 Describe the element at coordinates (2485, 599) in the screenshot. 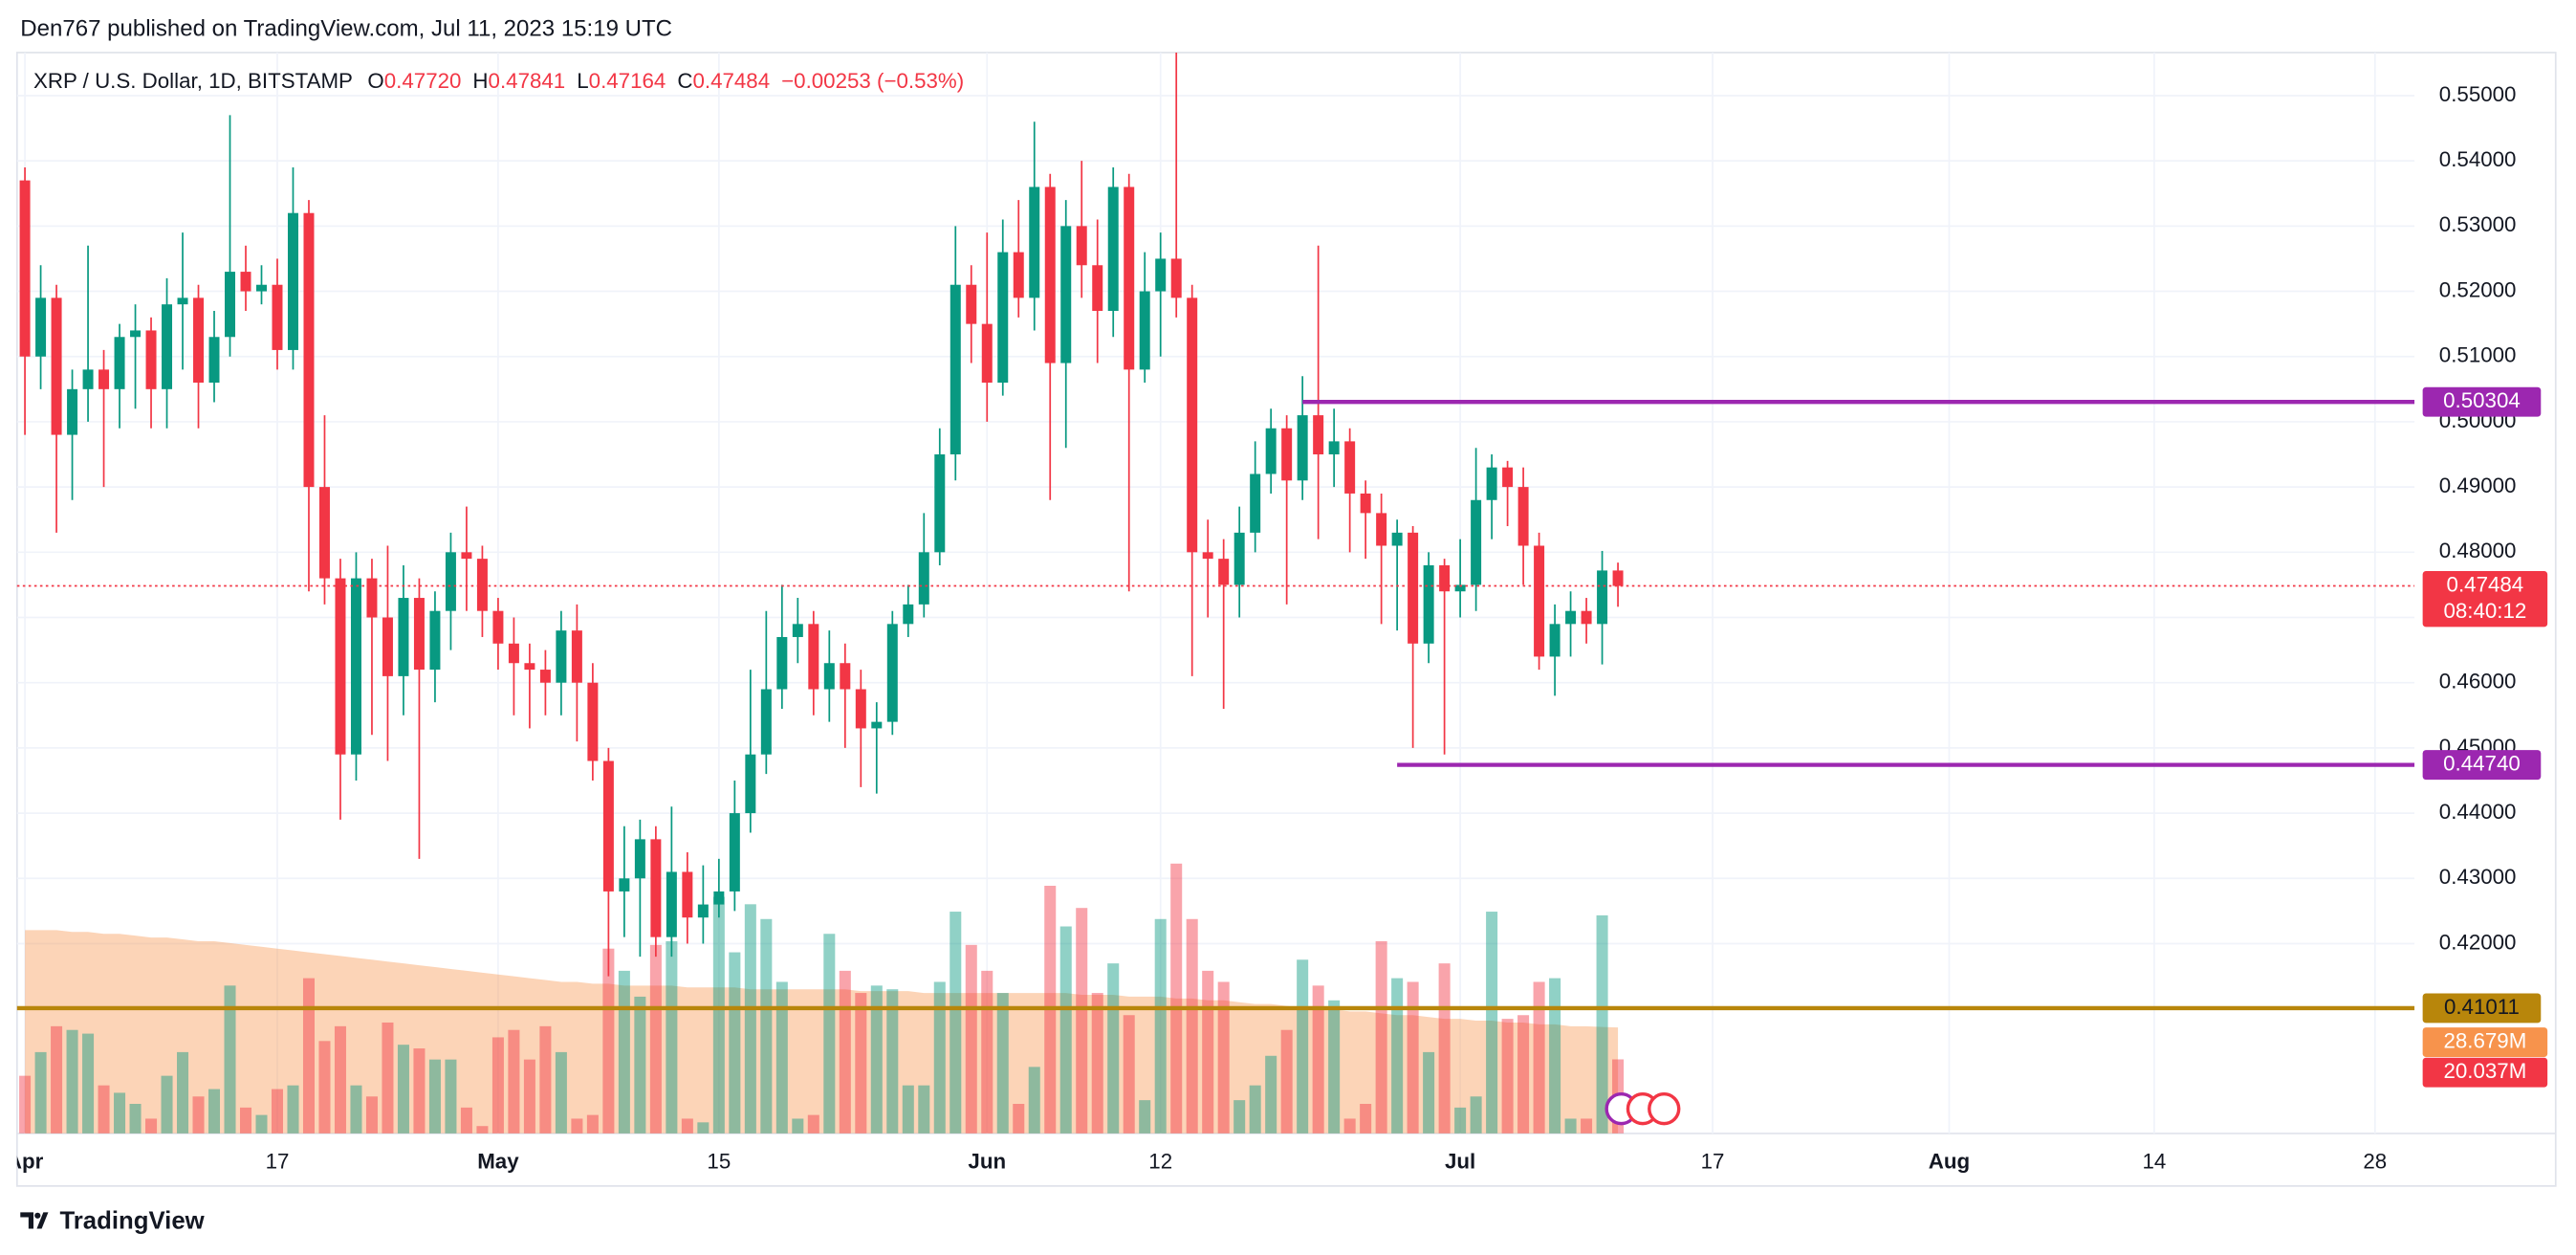

I see `price-label-box` at that location.